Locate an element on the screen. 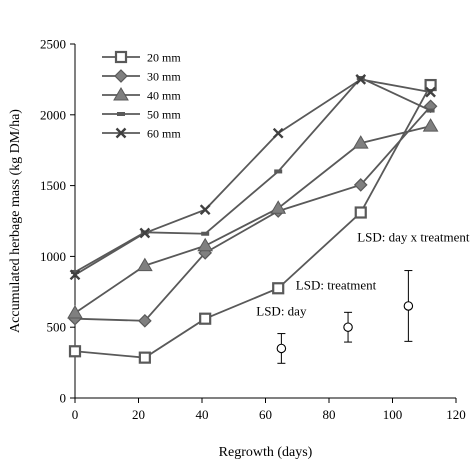 This screenshot has width=474, height=467. legend-item: 20 mm is located at coordinates (141, 58).